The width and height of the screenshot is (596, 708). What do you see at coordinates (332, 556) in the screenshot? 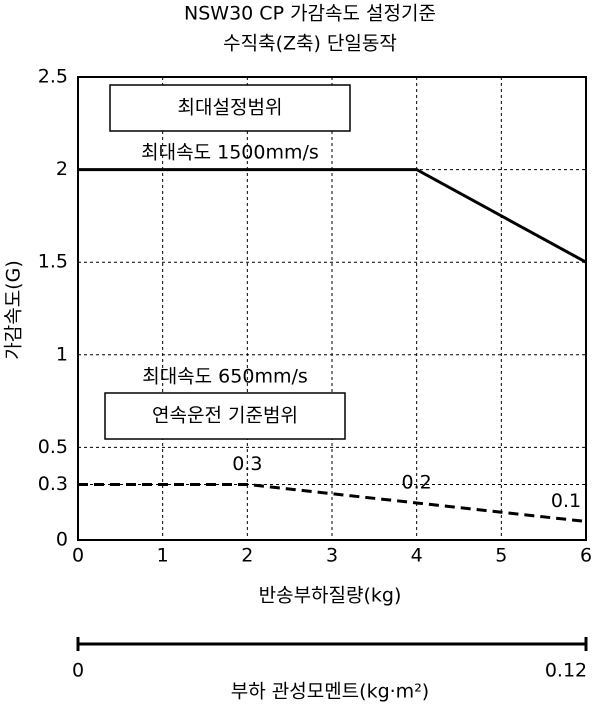
I see `x-tick-label: 3` at bounding box center [332, 556].